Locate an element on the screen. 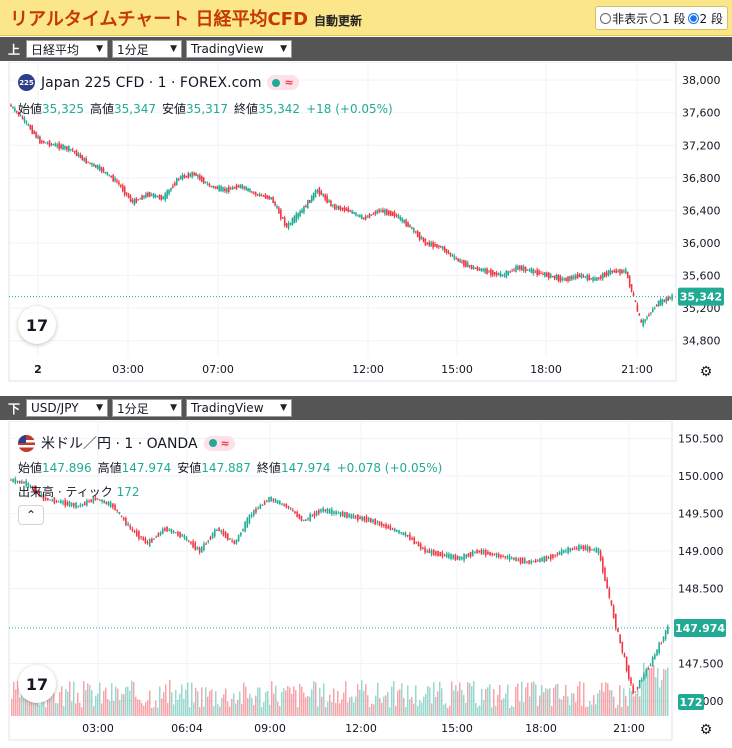  top-source-select: TradingView ▼ is located at coordinates (239, 49).